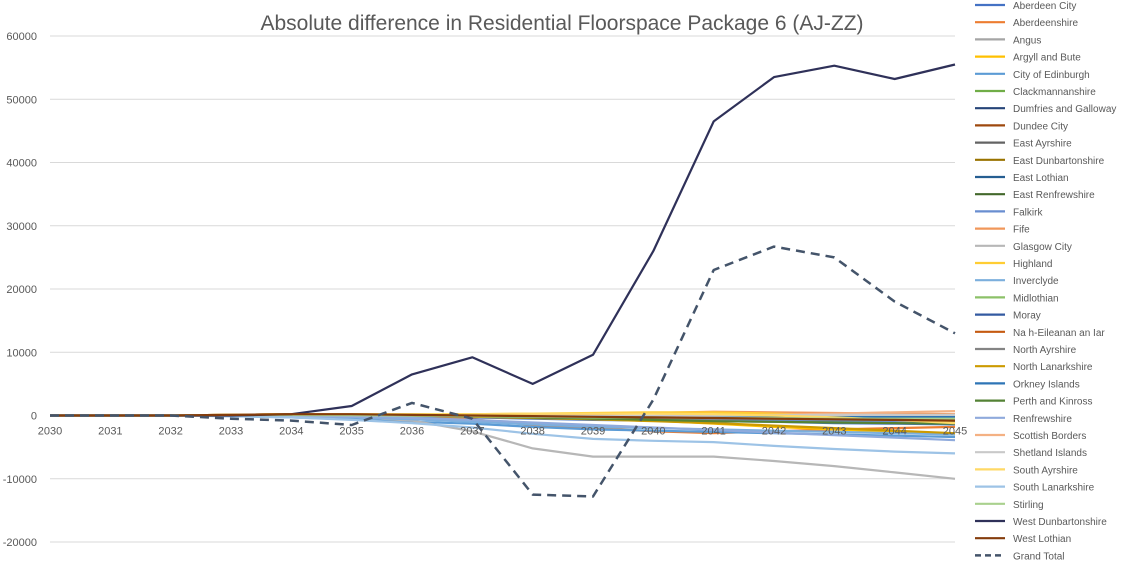 This screenshot has width=1131, height=570. I want to click on y-tick-label: 50000, so click(21, 100).